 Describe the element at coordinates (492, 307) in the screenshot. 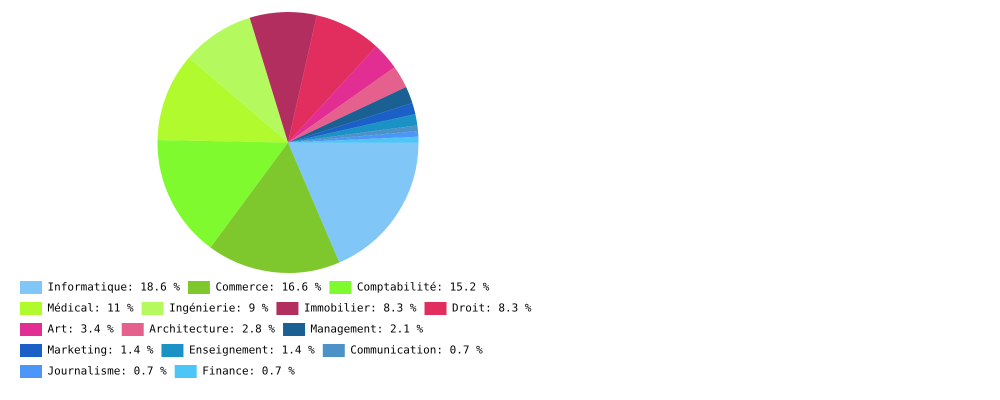

I see `legend-label: Droit: 8.3 %` at that location.